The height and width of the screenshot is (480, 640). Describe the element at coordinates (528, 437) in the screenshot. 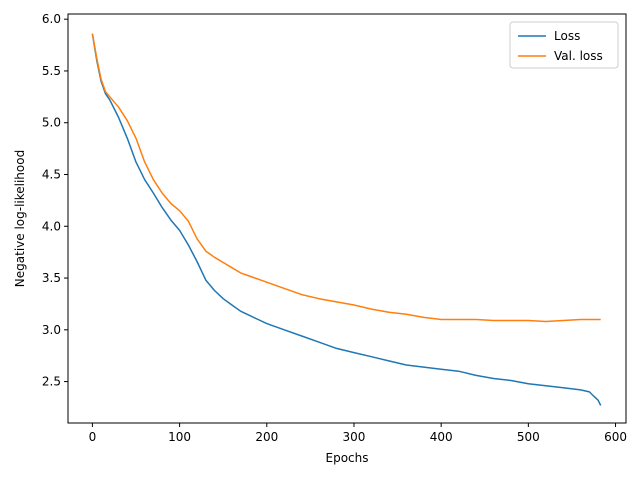

I see `x-tick-label: 500` at that location.